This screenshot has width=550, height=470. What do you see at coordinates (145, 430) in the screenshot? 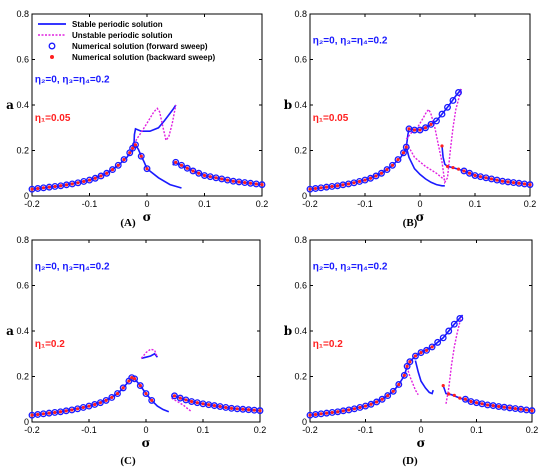
I see `x-tick-label: 0` at bounding box center [145, 430].